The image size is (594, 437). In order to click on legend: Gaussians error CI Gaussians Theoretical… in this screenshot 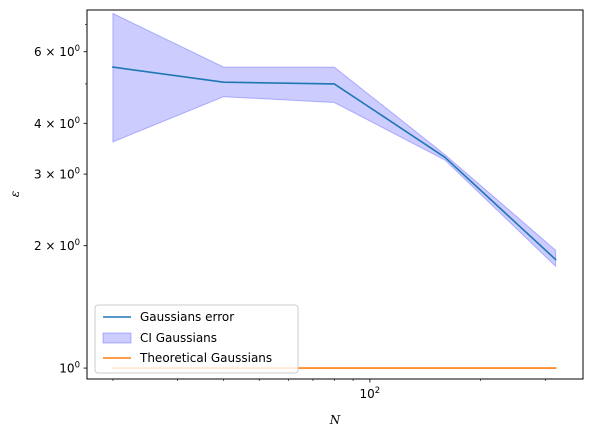, I will do `click(196, 339)`.